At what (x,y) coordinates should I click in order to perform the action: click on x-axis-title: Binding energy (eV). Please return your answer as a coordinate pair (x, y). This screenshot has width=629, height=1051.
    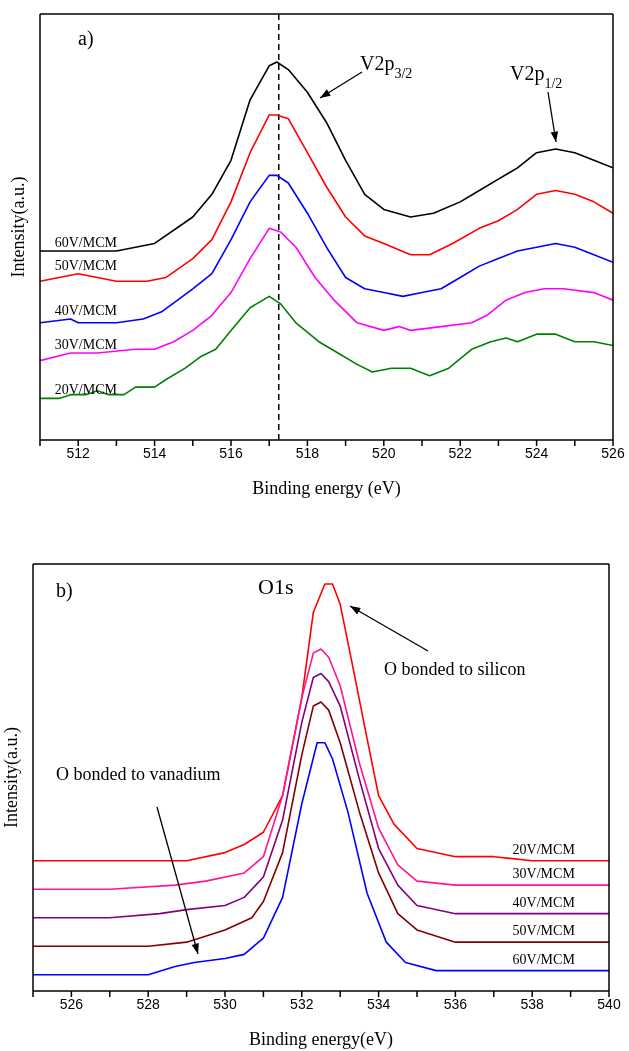
    Looking at the image, I should click on (326, 488).